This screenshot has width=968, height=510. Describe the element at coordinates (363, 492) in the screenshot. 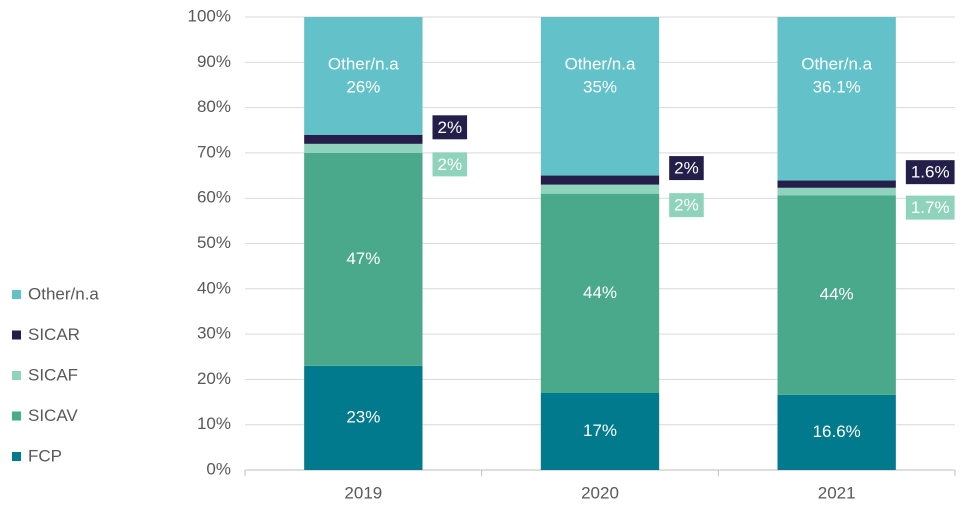

I see `x-tick-label: 2019` at that location.